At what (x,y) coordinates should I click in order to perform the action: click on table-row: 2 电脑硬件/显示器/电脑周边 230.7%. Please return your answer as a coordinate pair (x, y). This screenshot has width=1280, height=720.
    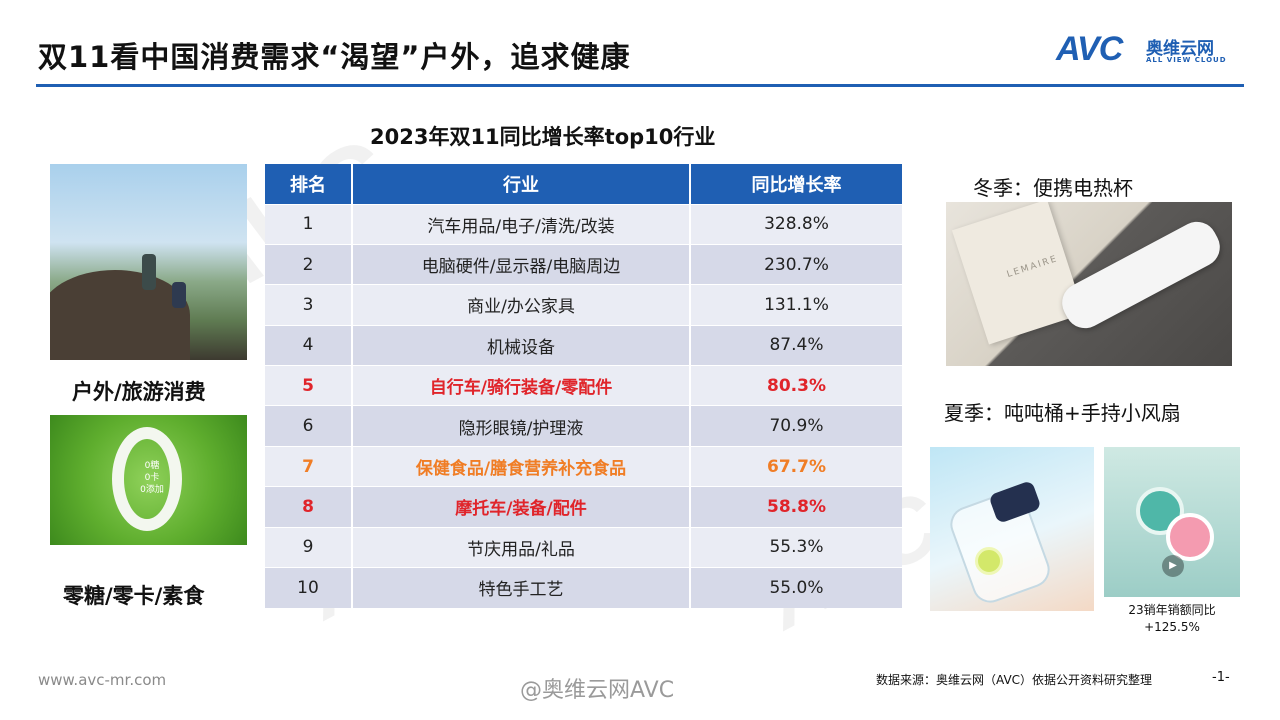
    Looking at the image, I should click on (583, 264).